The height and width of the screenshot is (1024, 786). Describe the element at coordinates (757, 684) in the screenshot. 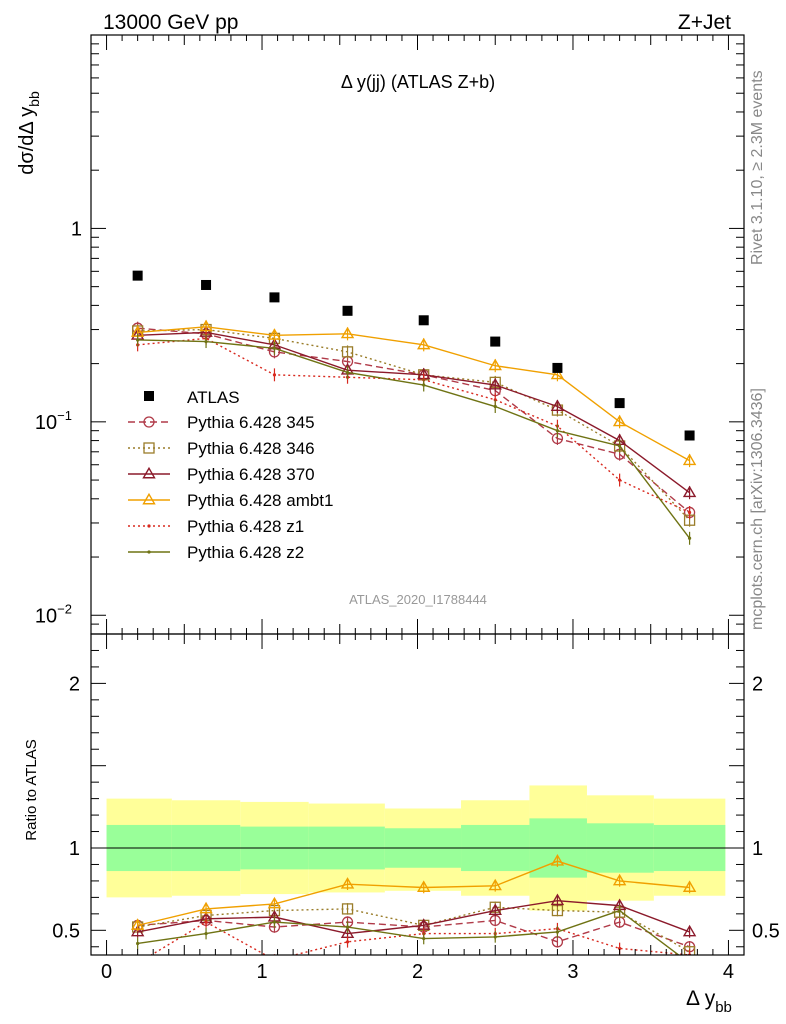

I see `ratio-tick-label-right: 2` at that location.